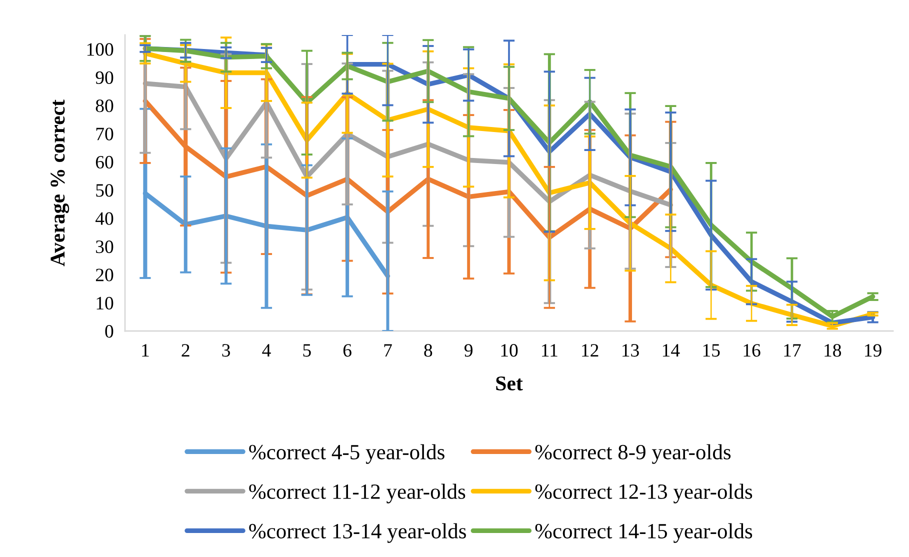 Image resolution: width=909 pixels, height=557 pixels. I want to click on legend-label: %correct 14-15 year-olds, so click(643, 533).